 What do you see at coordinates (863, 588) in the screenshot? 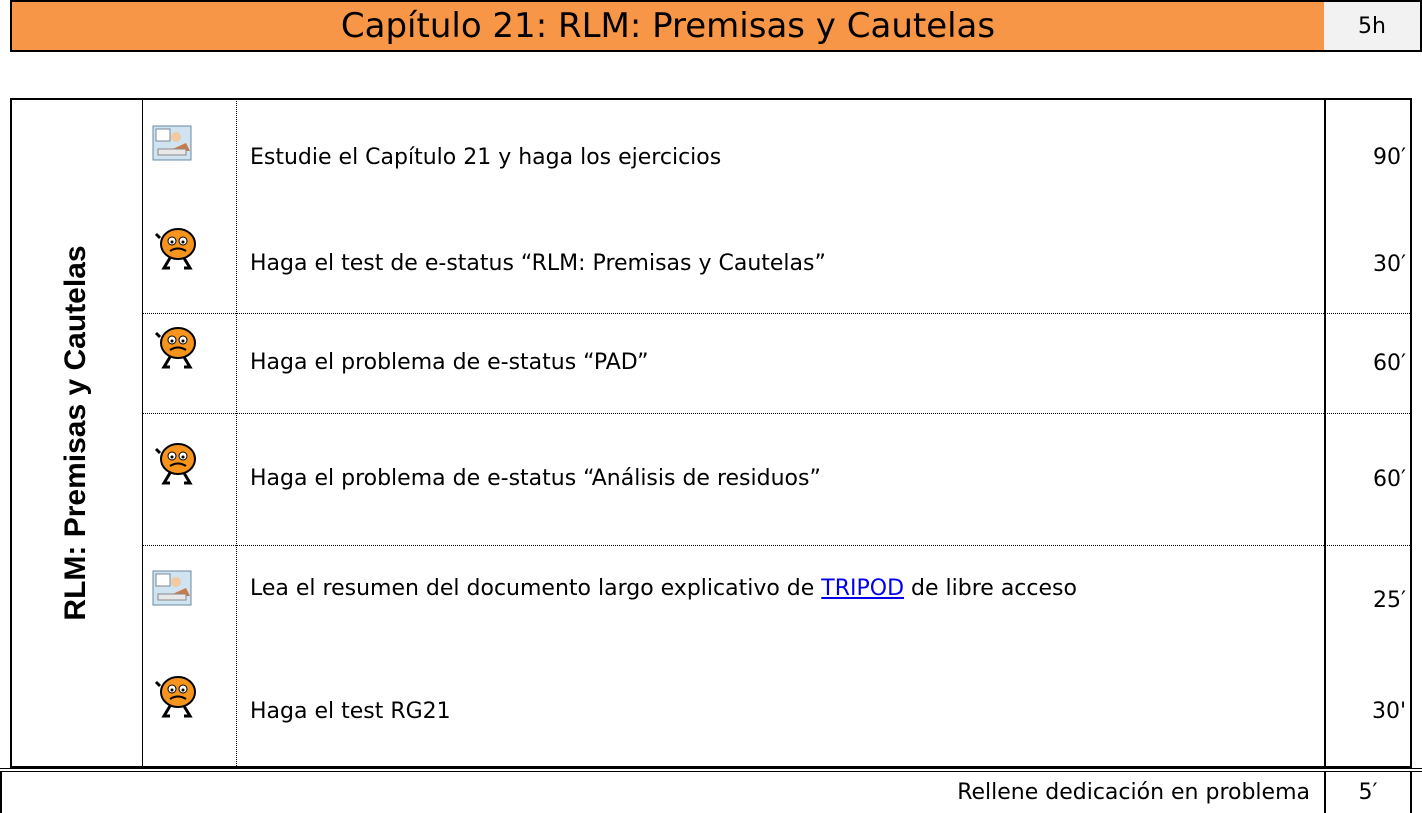
I see `link: TRIPOD` at bounding box center [863, 588].